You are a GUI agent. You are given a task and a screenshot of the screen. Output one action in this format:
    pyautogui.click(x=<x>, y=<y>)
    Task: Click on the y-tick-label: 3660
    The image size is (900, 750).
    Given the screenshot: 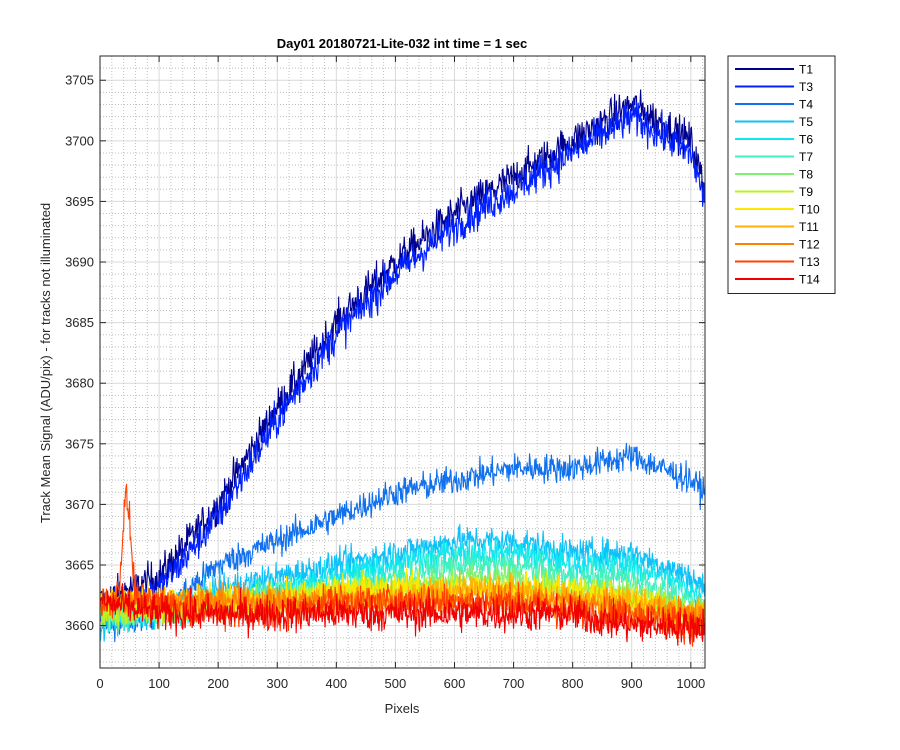 What is the action you would take?
    pyautogui.click(x=79, y=625)
    